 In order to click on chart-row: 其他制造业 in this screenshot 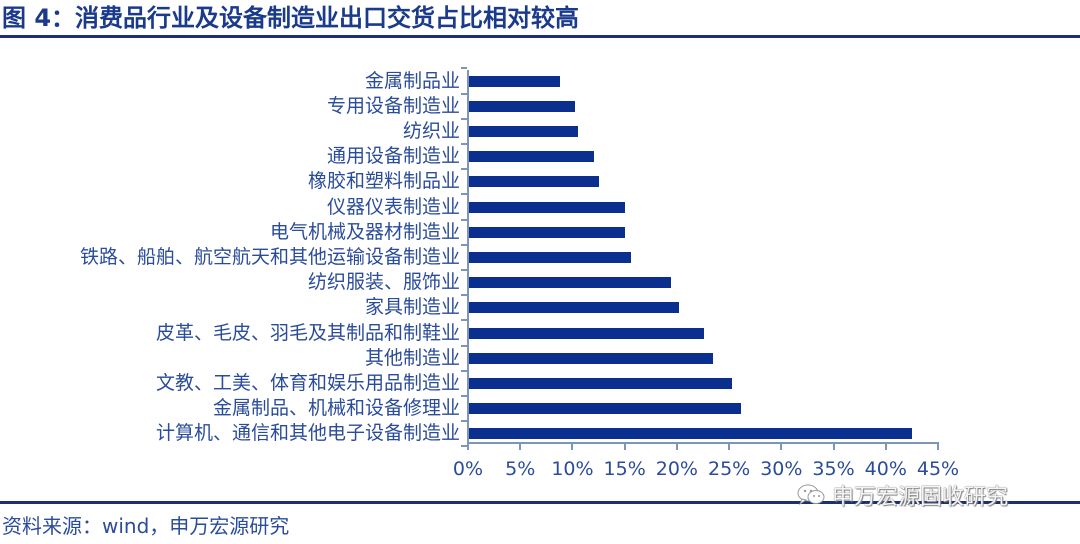, I will do `click(540, 358)`.